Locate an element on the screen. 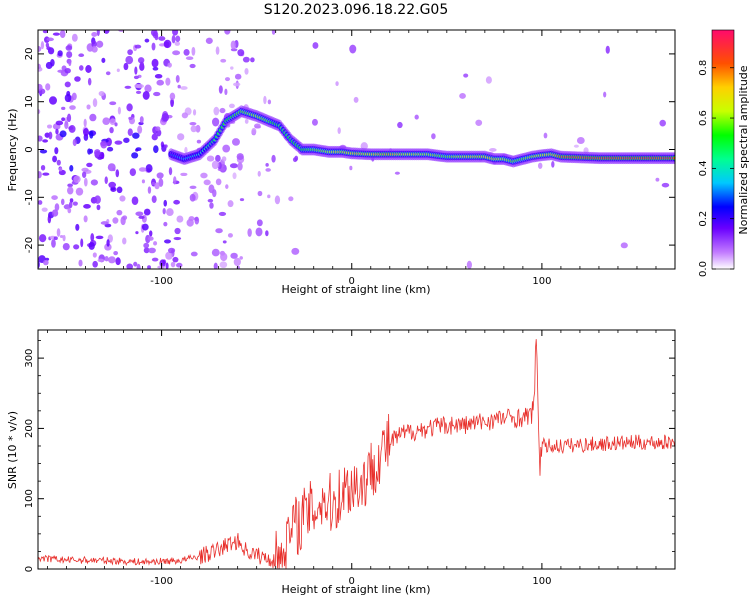 Image resolution: width=750 pixels, height=600 pixels. colorbar-tick-label: 0.8 is located at coordinates (703, 68).